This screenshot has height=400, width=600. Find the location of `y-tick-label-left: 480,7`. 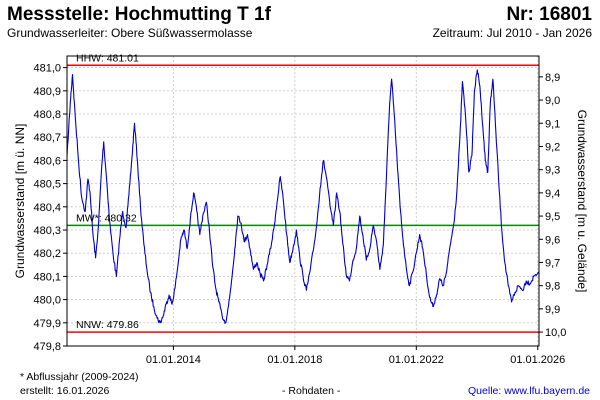

y-tick-label-left: 480,7 is located at coordinates (47, 138).